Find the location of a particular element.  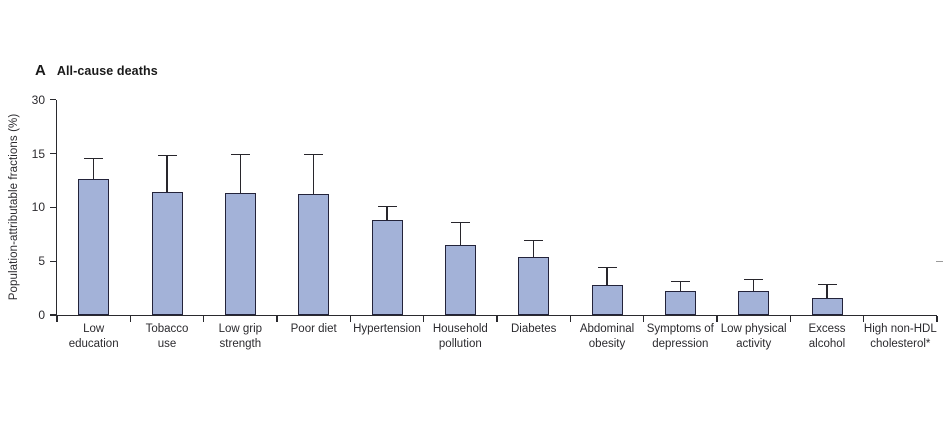

category-label-line: obesity is located at coordinates (607, 344).